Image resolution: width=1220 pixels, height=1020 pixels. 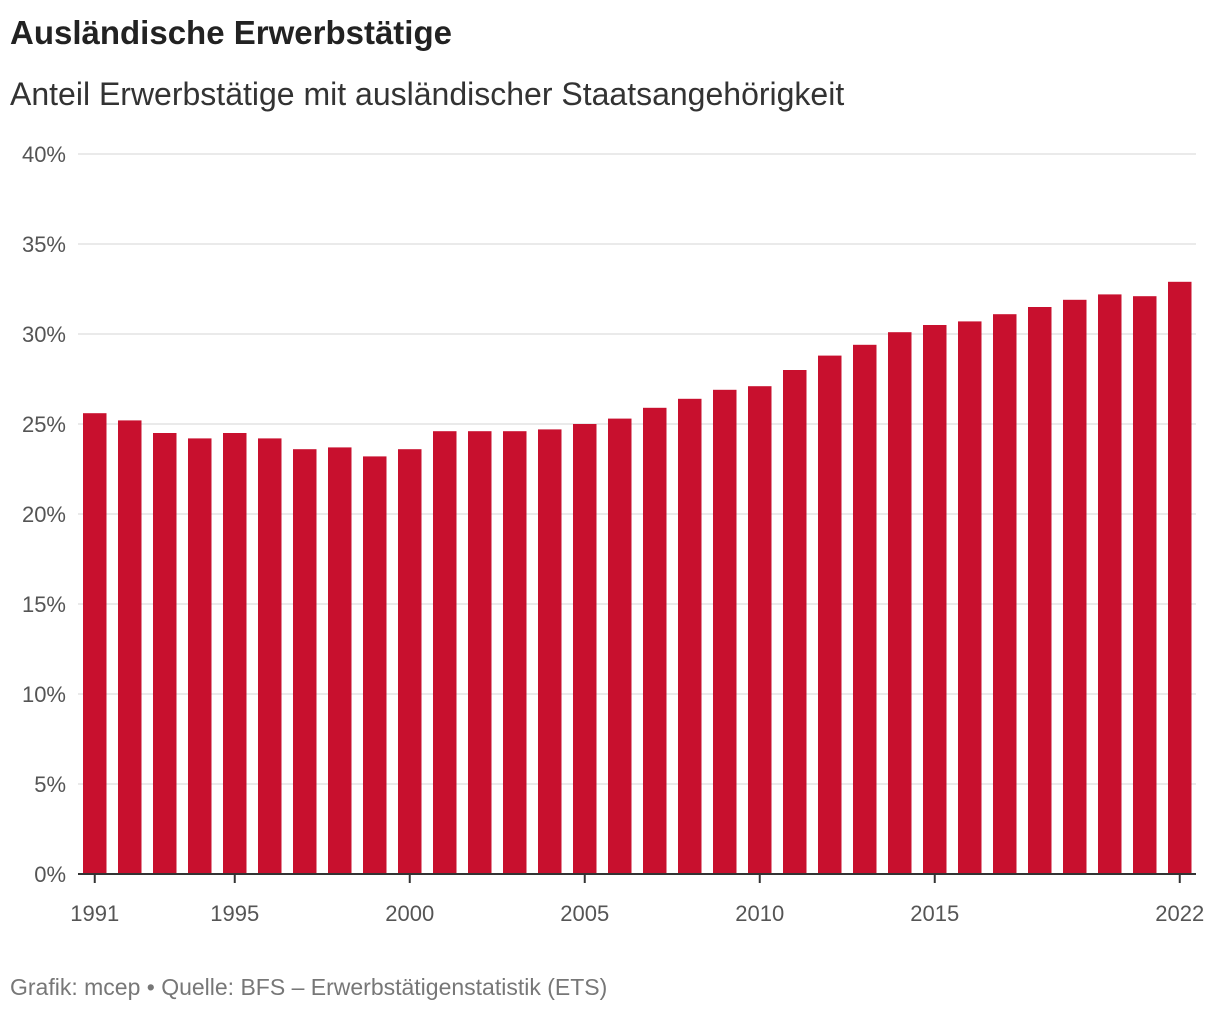 I want to click on bar-1992, so click(x=130, y=647).